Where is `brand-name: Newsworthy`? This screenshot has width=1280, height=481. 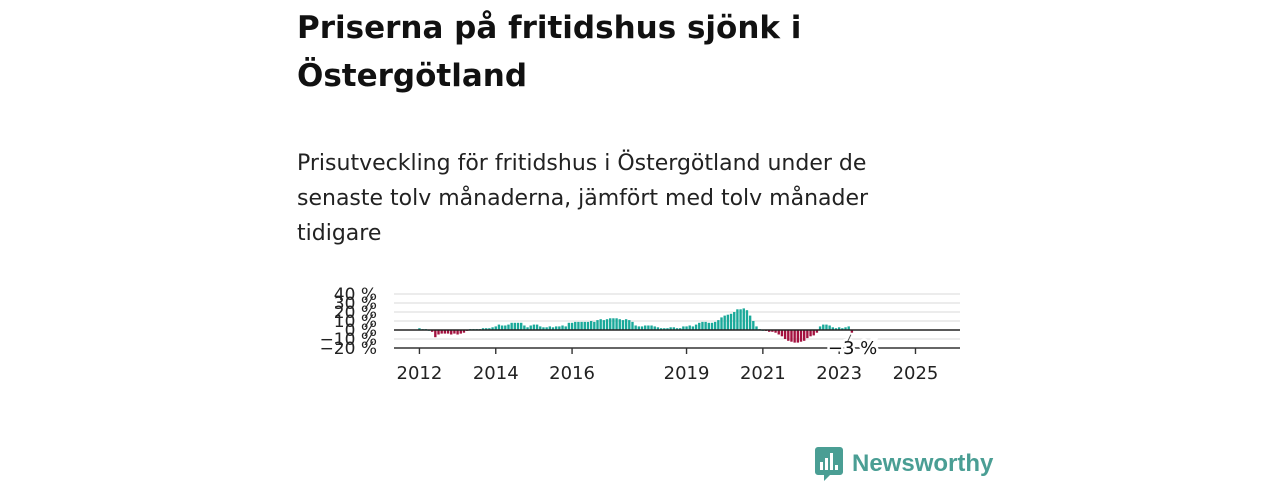
brand-name: Newsworthy is located at coordinates (923, 463).